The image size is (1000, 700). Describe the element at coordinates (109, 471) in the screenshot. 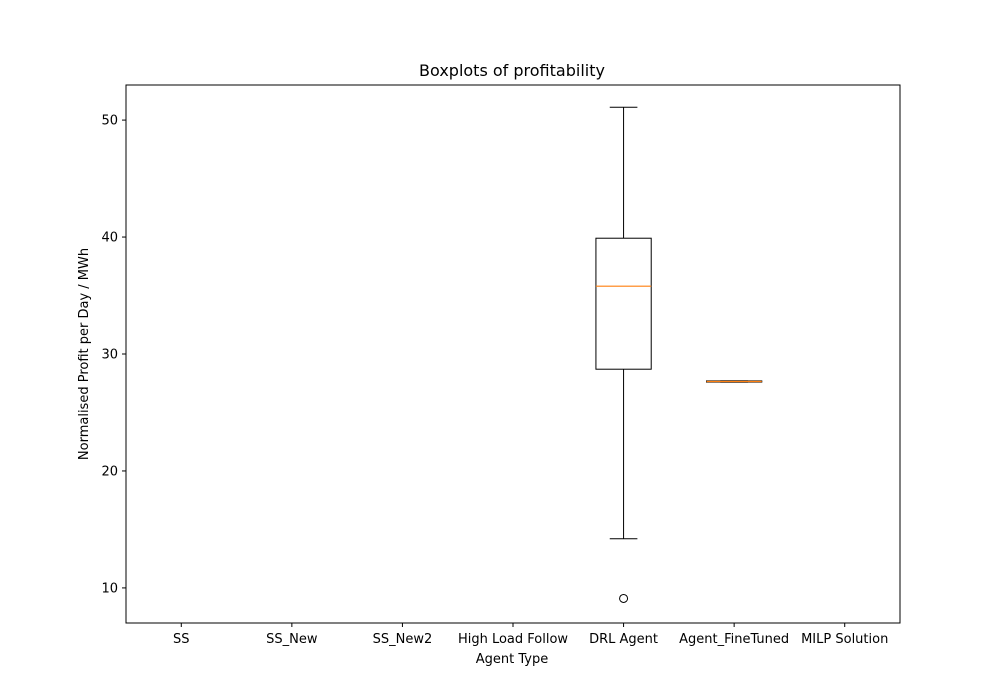

I see `y-tick-label: 20` at that location.